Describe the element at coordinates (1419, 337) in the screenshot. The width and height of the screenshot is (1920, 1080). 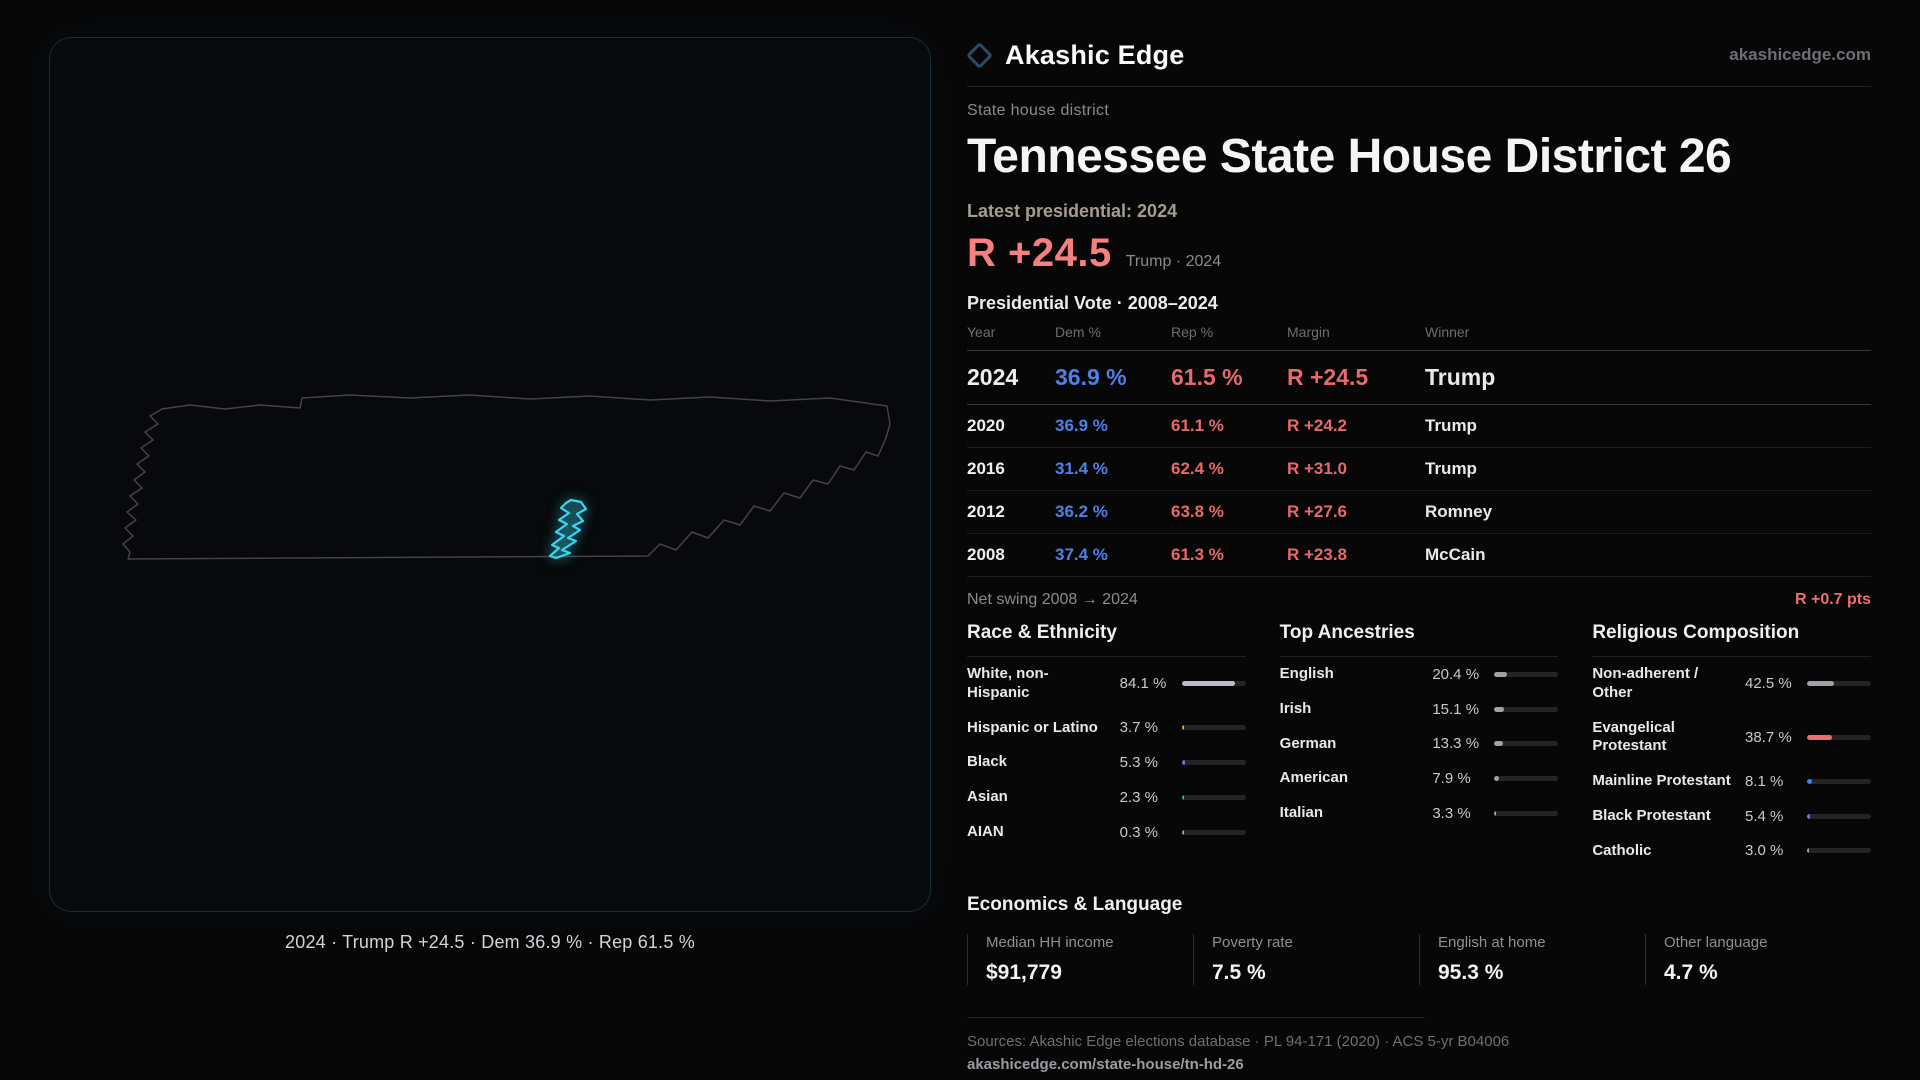
I see `vote-table-header: Year Dem % Rep % Margin Winner` at that location.